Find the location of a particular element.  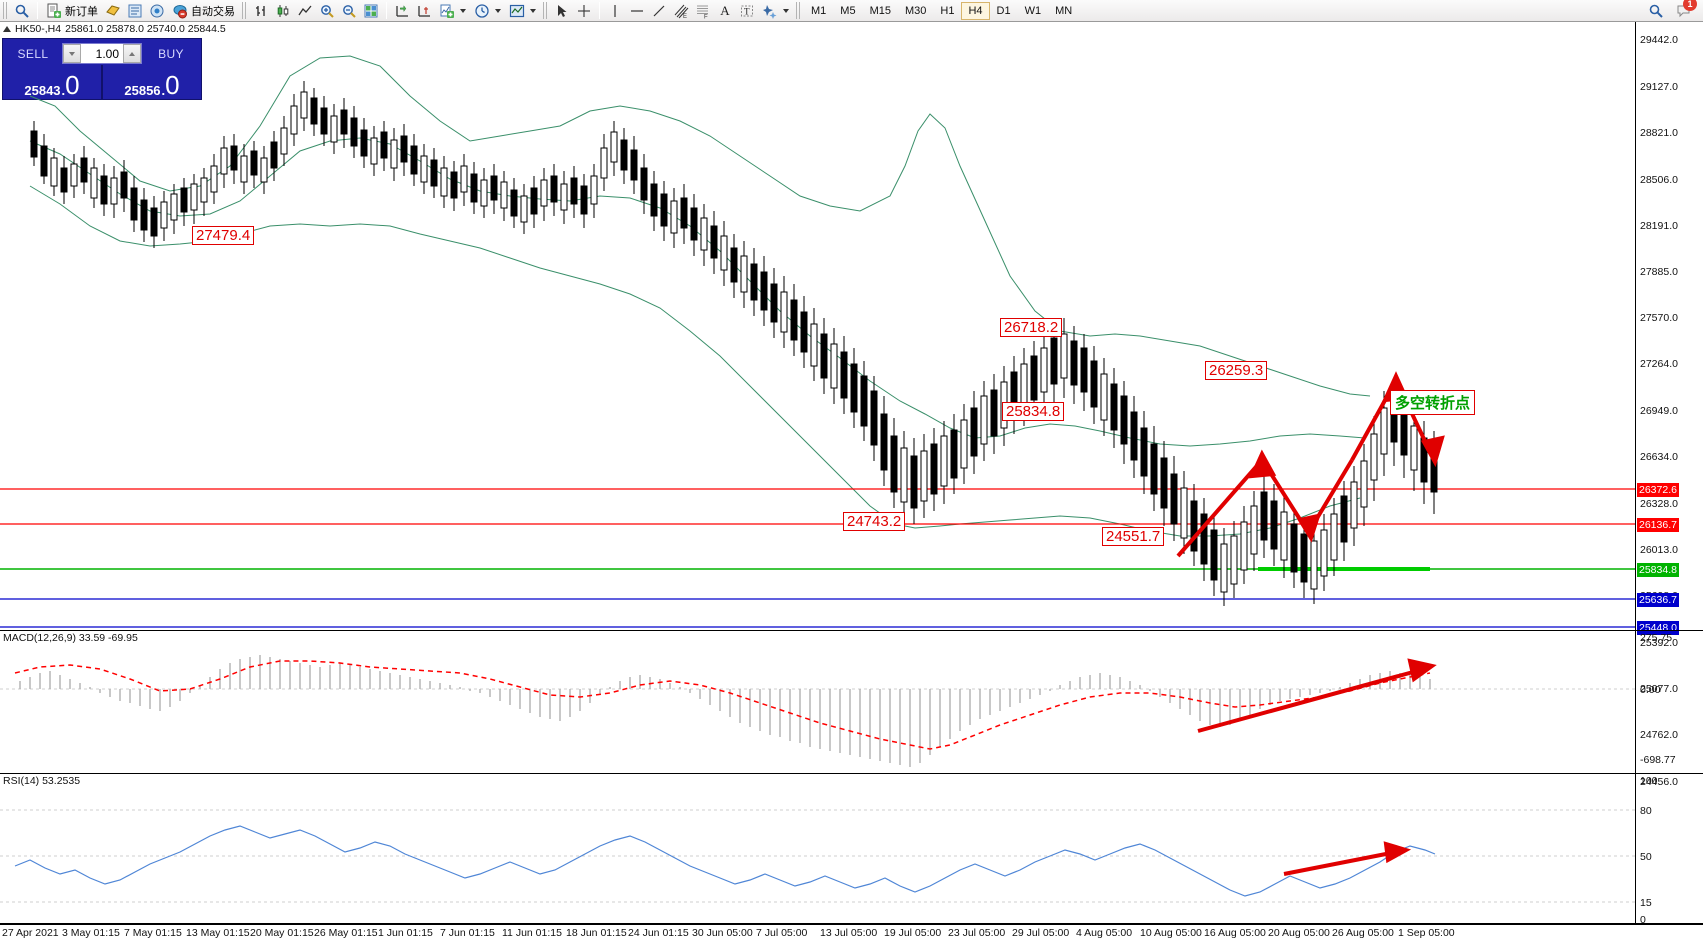

time-tick-label: 13 Jul 05:00 is located at coordinates (849, 933).